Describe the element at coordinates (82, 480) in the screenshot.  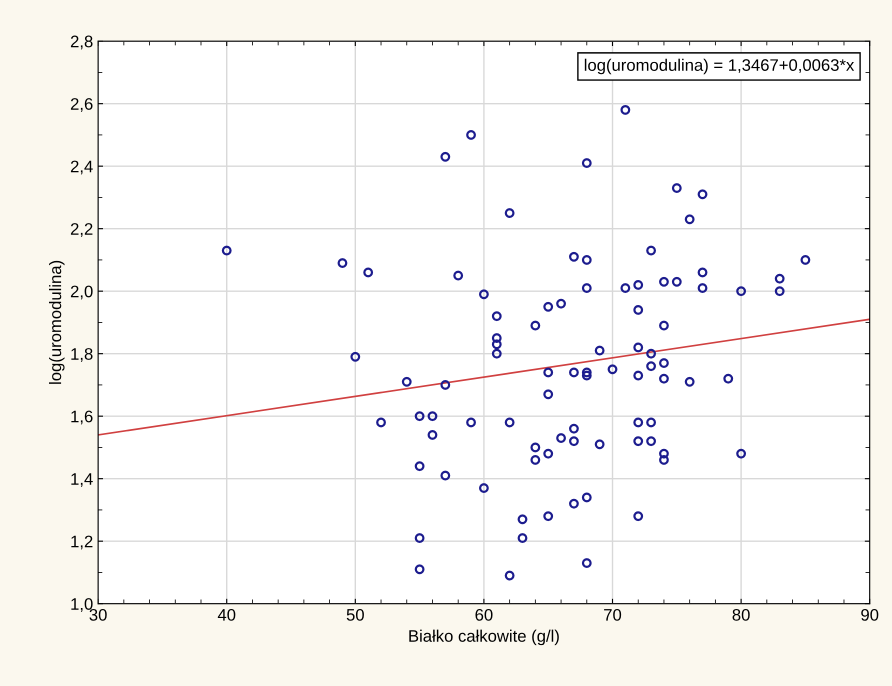
I see `y-tick-label: 1,4` at that location.